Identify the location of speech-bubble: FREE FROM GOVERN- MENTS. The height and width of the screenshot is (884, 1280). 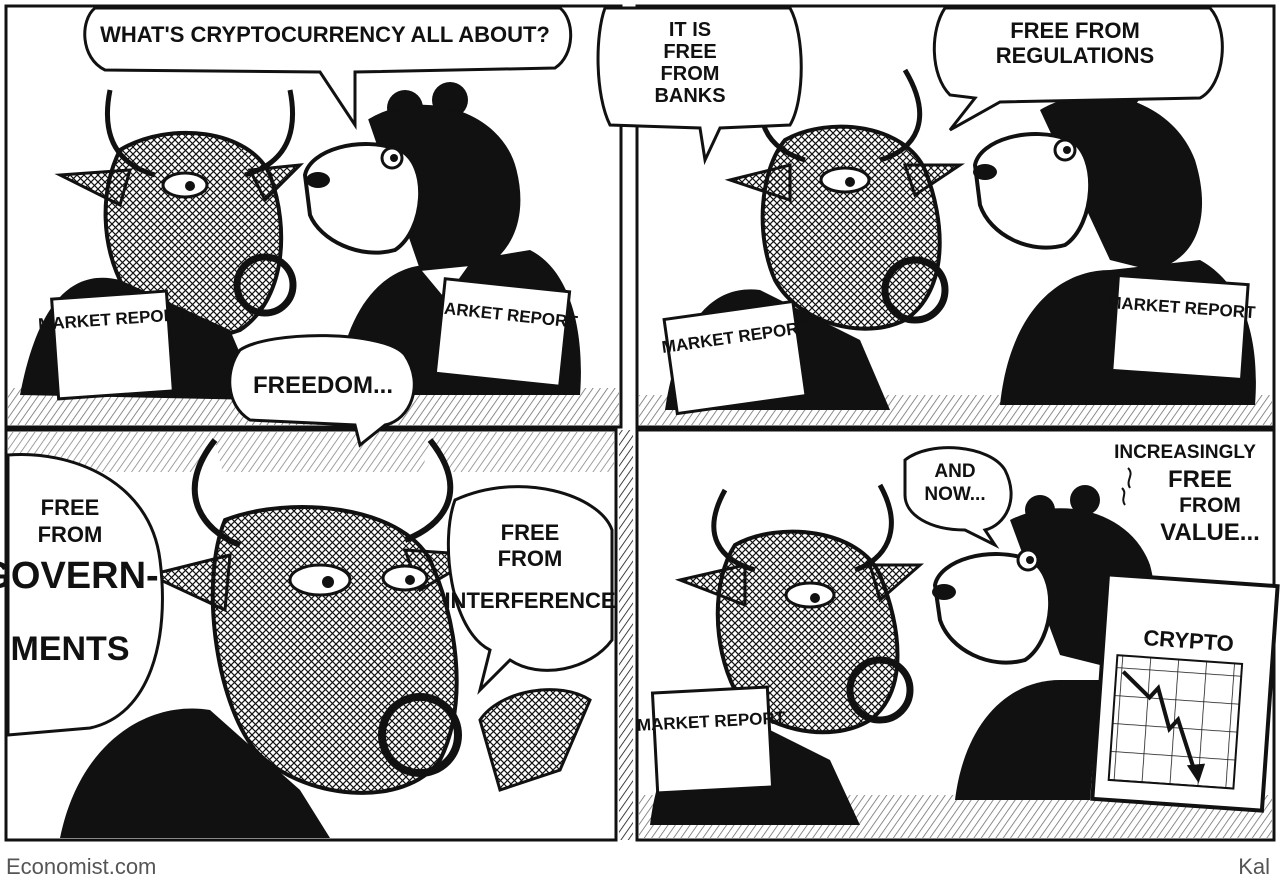
(82, 594).